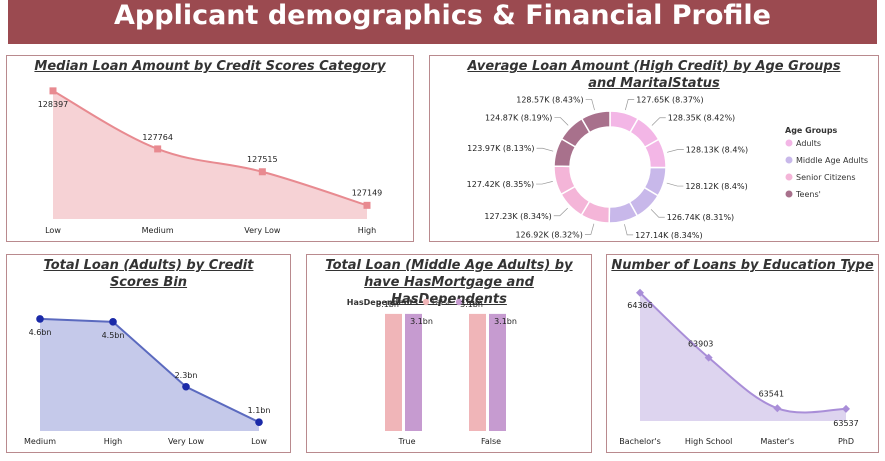  Describe the element at coordinates (500, 148) in the screenshot. I see `slice-label: 123.97K (8.13%)` at that location.